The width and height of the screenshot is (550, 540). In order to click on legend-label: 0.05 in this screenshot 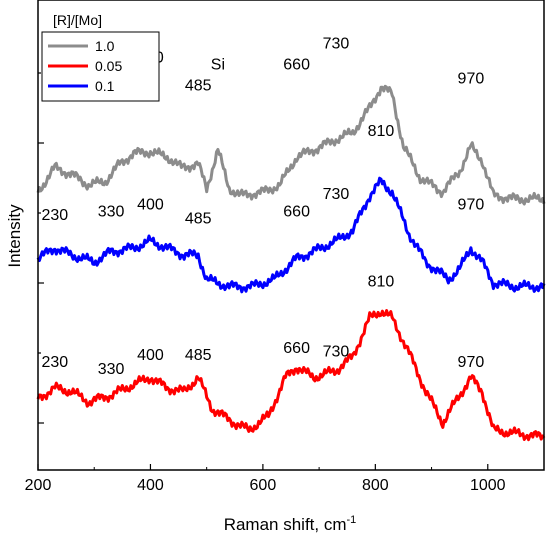, I will do `click(108, 66)`.